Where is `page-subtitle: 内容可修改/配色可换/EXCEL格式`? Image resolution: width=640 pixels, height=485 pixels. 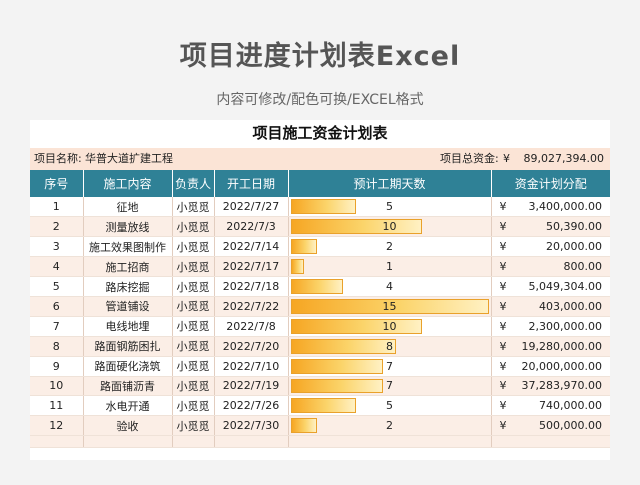 page-subtitle: 内容可修改/配色可换/EXCEL格式 is located at coordinates (320, 100).